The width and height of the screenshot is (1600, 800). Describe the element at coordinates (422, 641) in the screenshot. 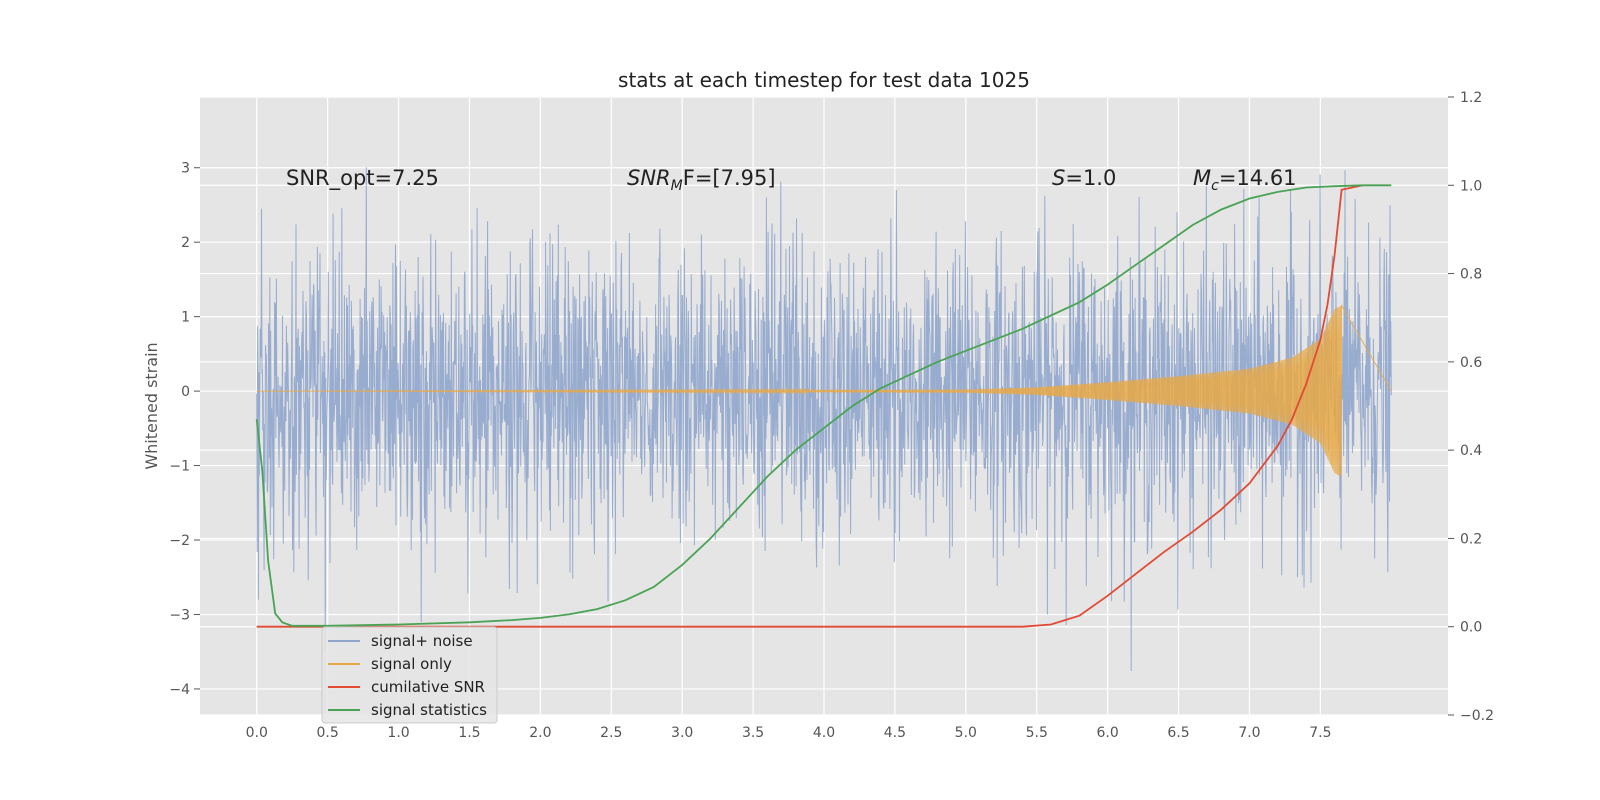

I see `legend-label-signal-noise: signal+ noise` at that location.